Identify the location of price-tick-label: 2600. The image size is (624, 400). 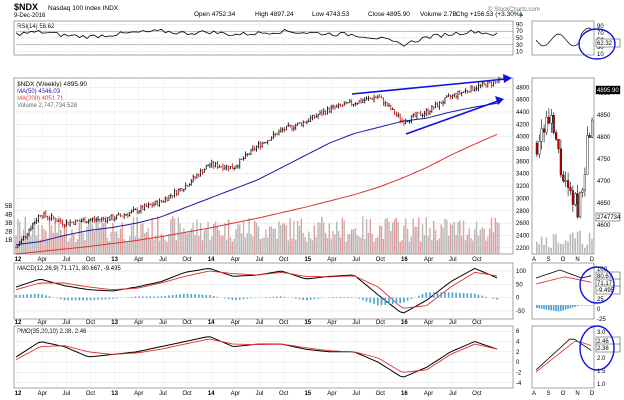
(523, 224).